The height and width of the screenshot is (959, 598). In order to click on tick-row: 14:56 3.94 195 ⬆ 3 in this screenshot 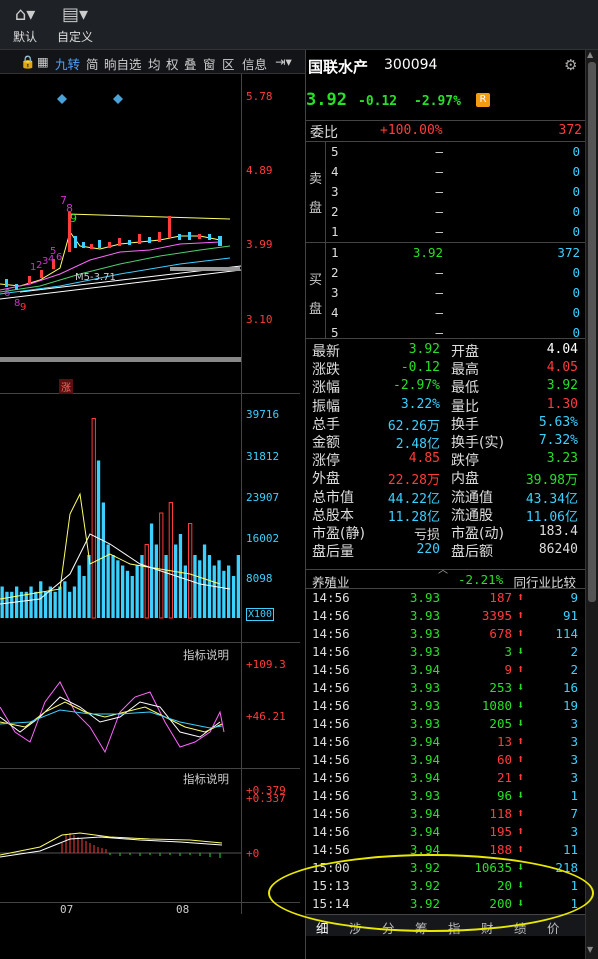, I will do `click(446, 833)`.